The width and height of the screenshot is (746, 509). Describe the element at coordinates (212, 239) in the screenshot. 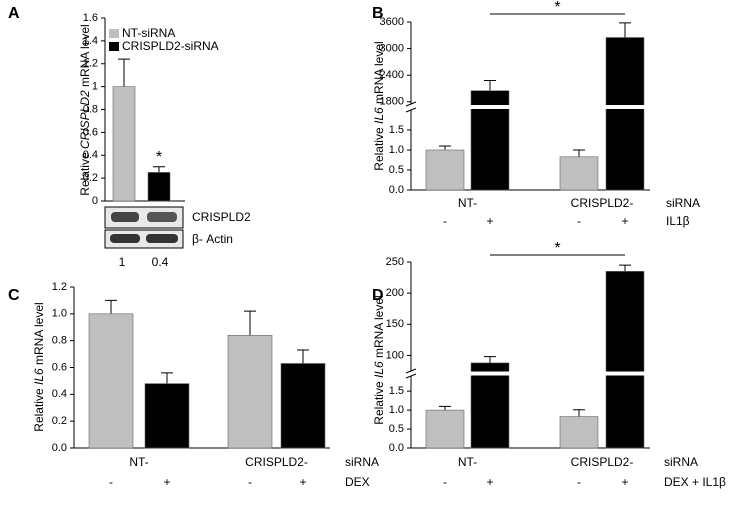

I see `blot-label: β- Actin` at that location.